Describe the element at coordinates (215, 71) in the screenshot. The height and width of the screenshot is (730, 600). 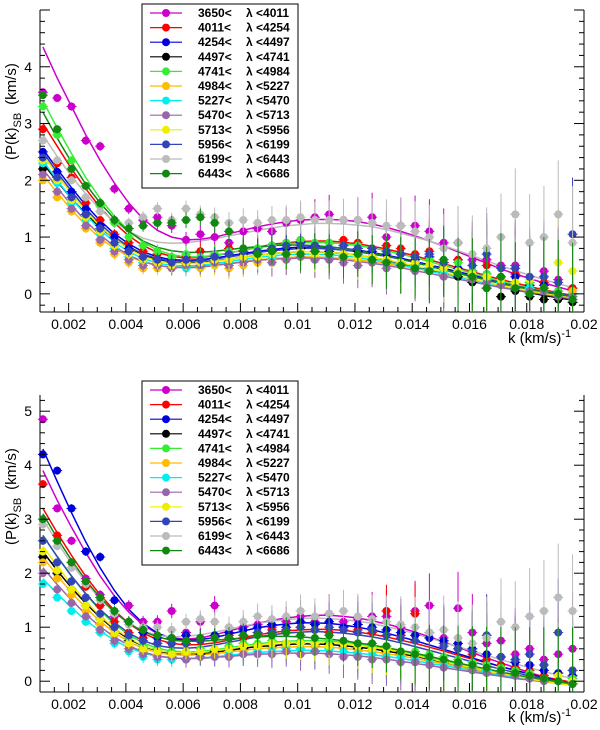
I see `top-legend-label-lo-4: 4741<` at that location.